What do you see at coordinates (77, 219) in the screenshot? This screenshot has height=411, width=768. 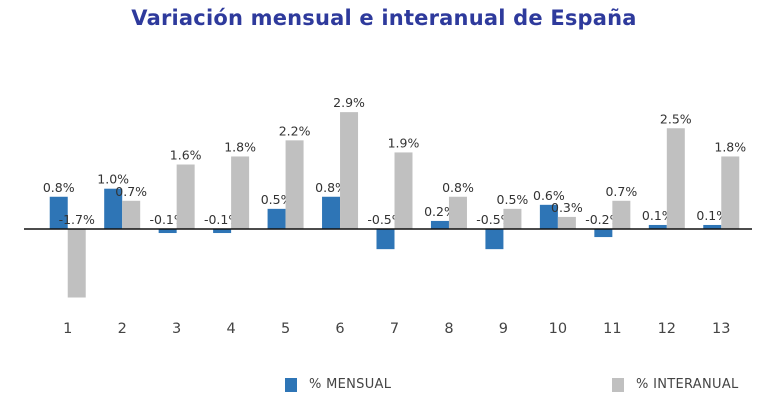 I see `data-label-interanual-1: -1.7%` at bounding box center [77, 219].